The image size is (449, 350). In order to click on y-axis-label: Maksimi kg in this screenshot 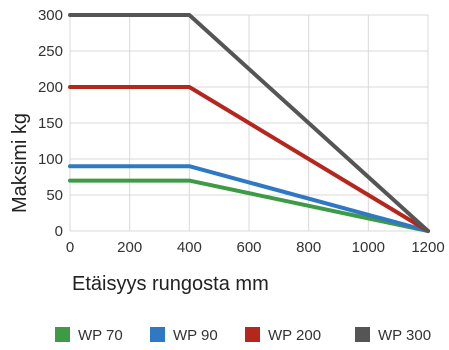, I will do `click(20, 163)`.